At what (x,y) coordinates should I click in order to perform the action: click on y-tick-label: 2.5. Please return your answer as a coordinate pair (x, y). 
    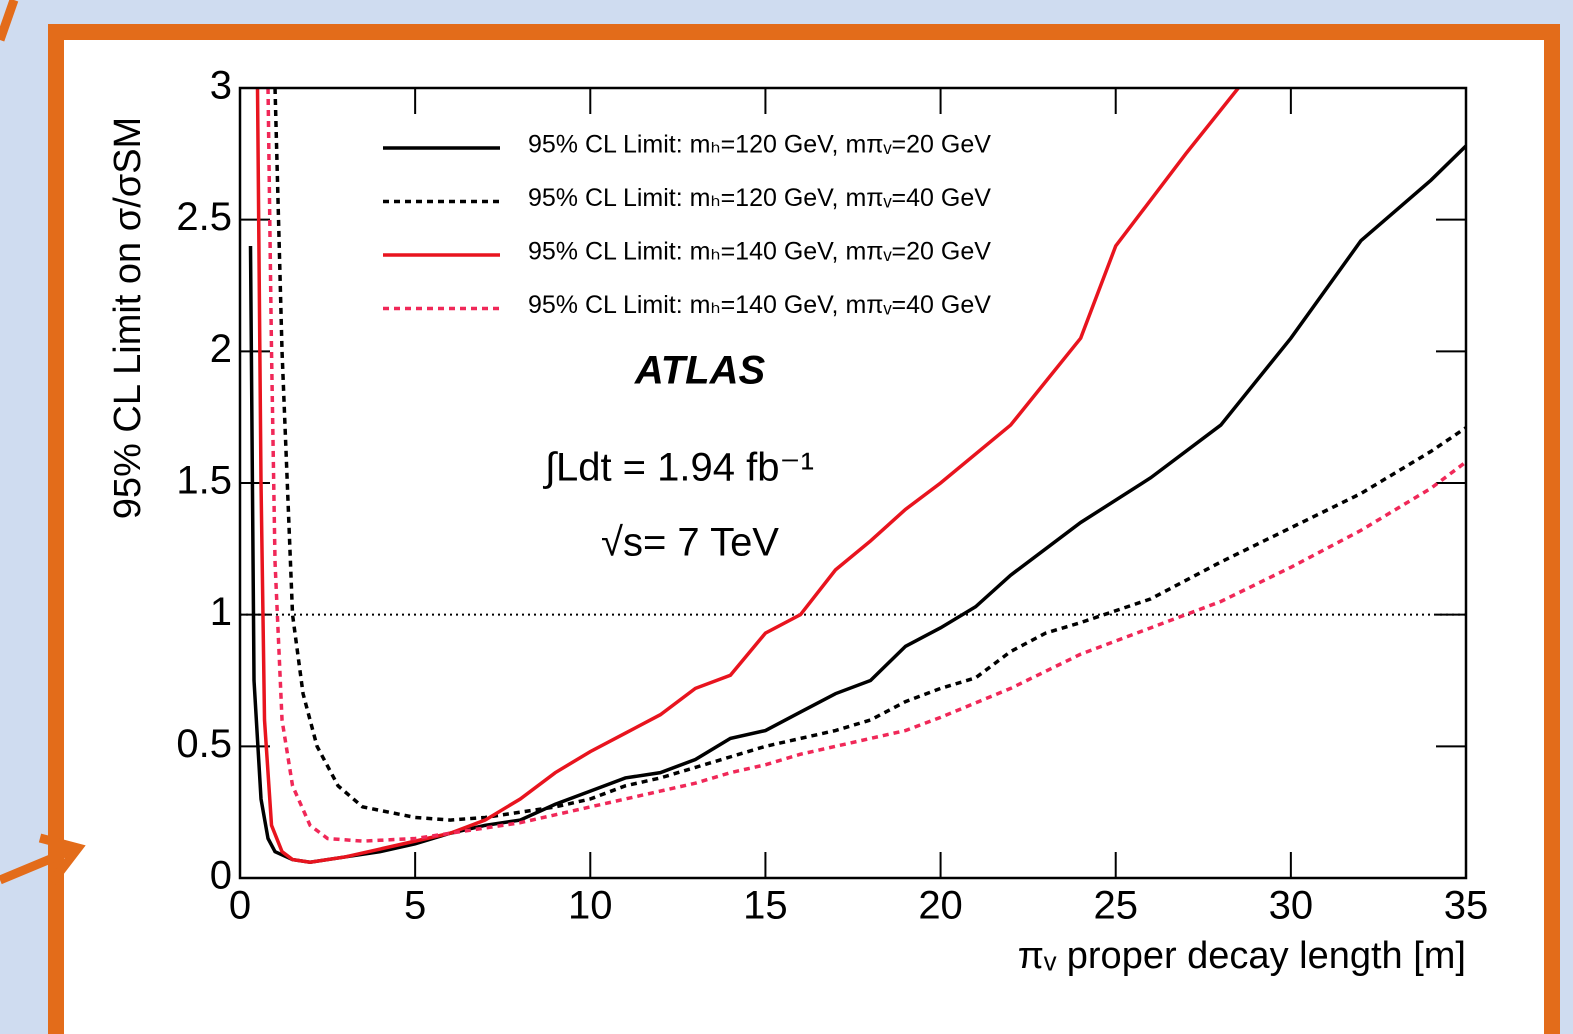
    Looking at the image, I should click on (204, 217).